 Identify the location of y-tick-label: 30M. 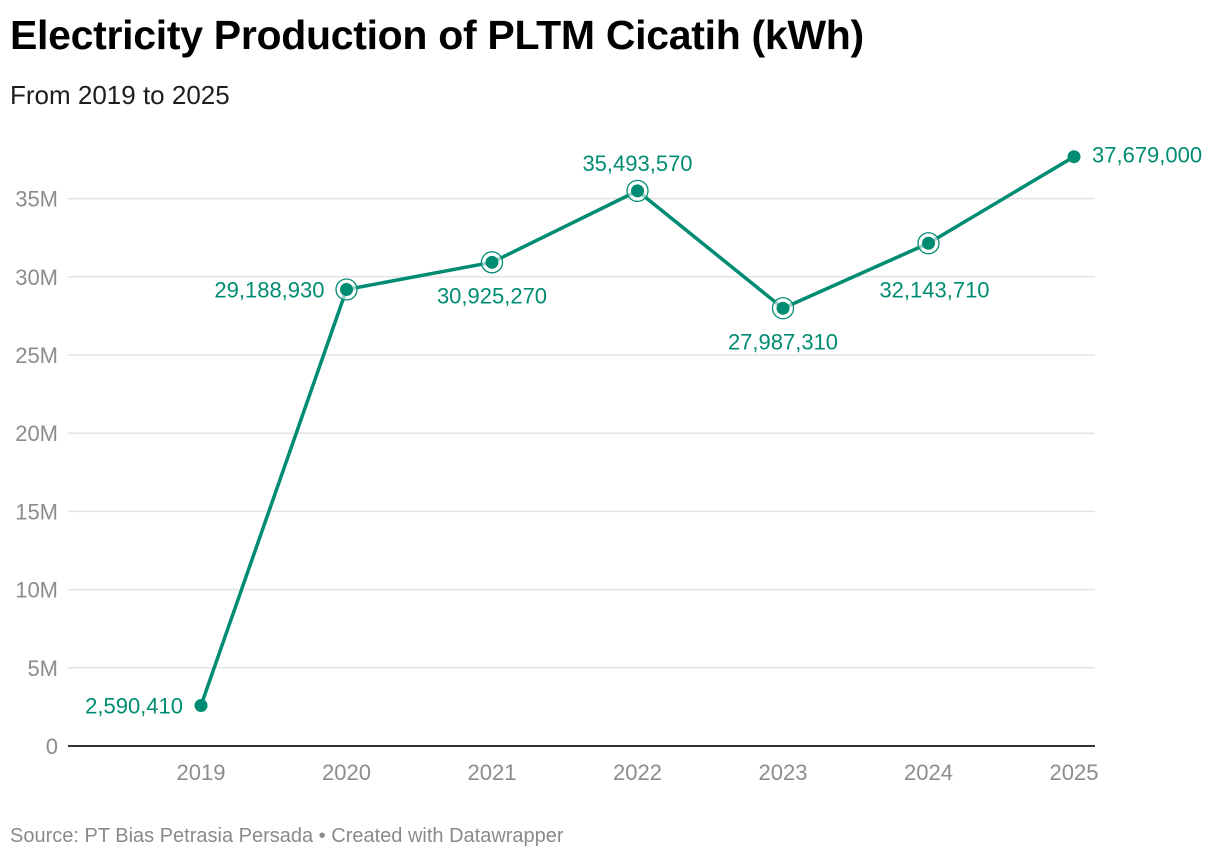
(36, 277).